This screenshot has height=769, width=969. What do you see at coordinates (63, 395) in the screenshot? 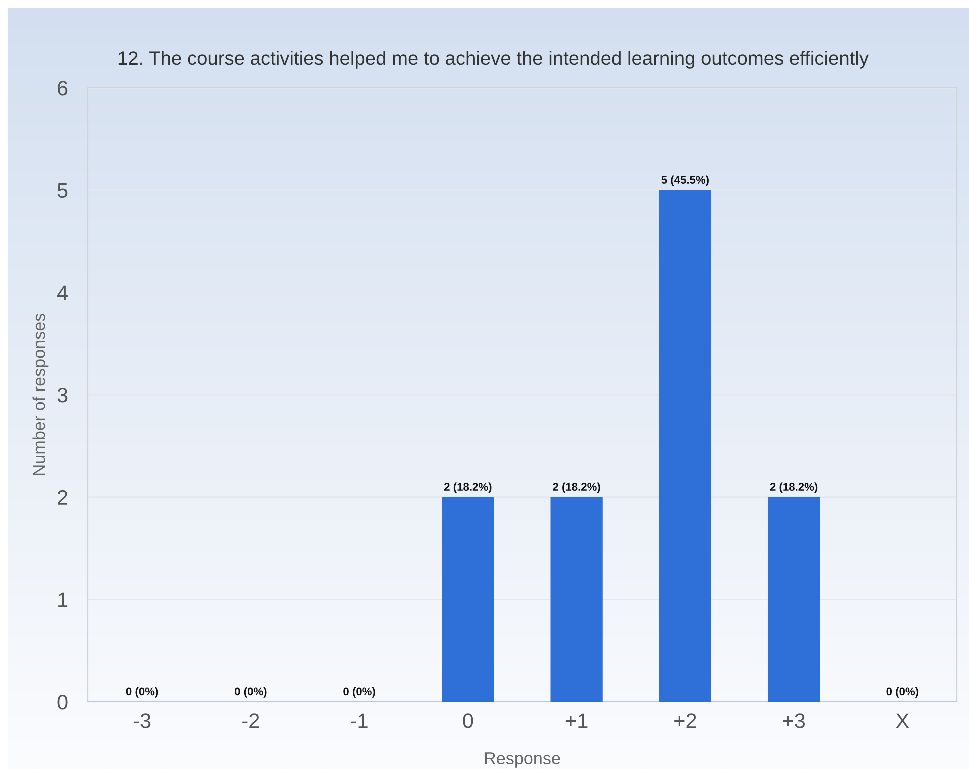
I see `y-tick-label: 3` at bounding box center [63, 395].